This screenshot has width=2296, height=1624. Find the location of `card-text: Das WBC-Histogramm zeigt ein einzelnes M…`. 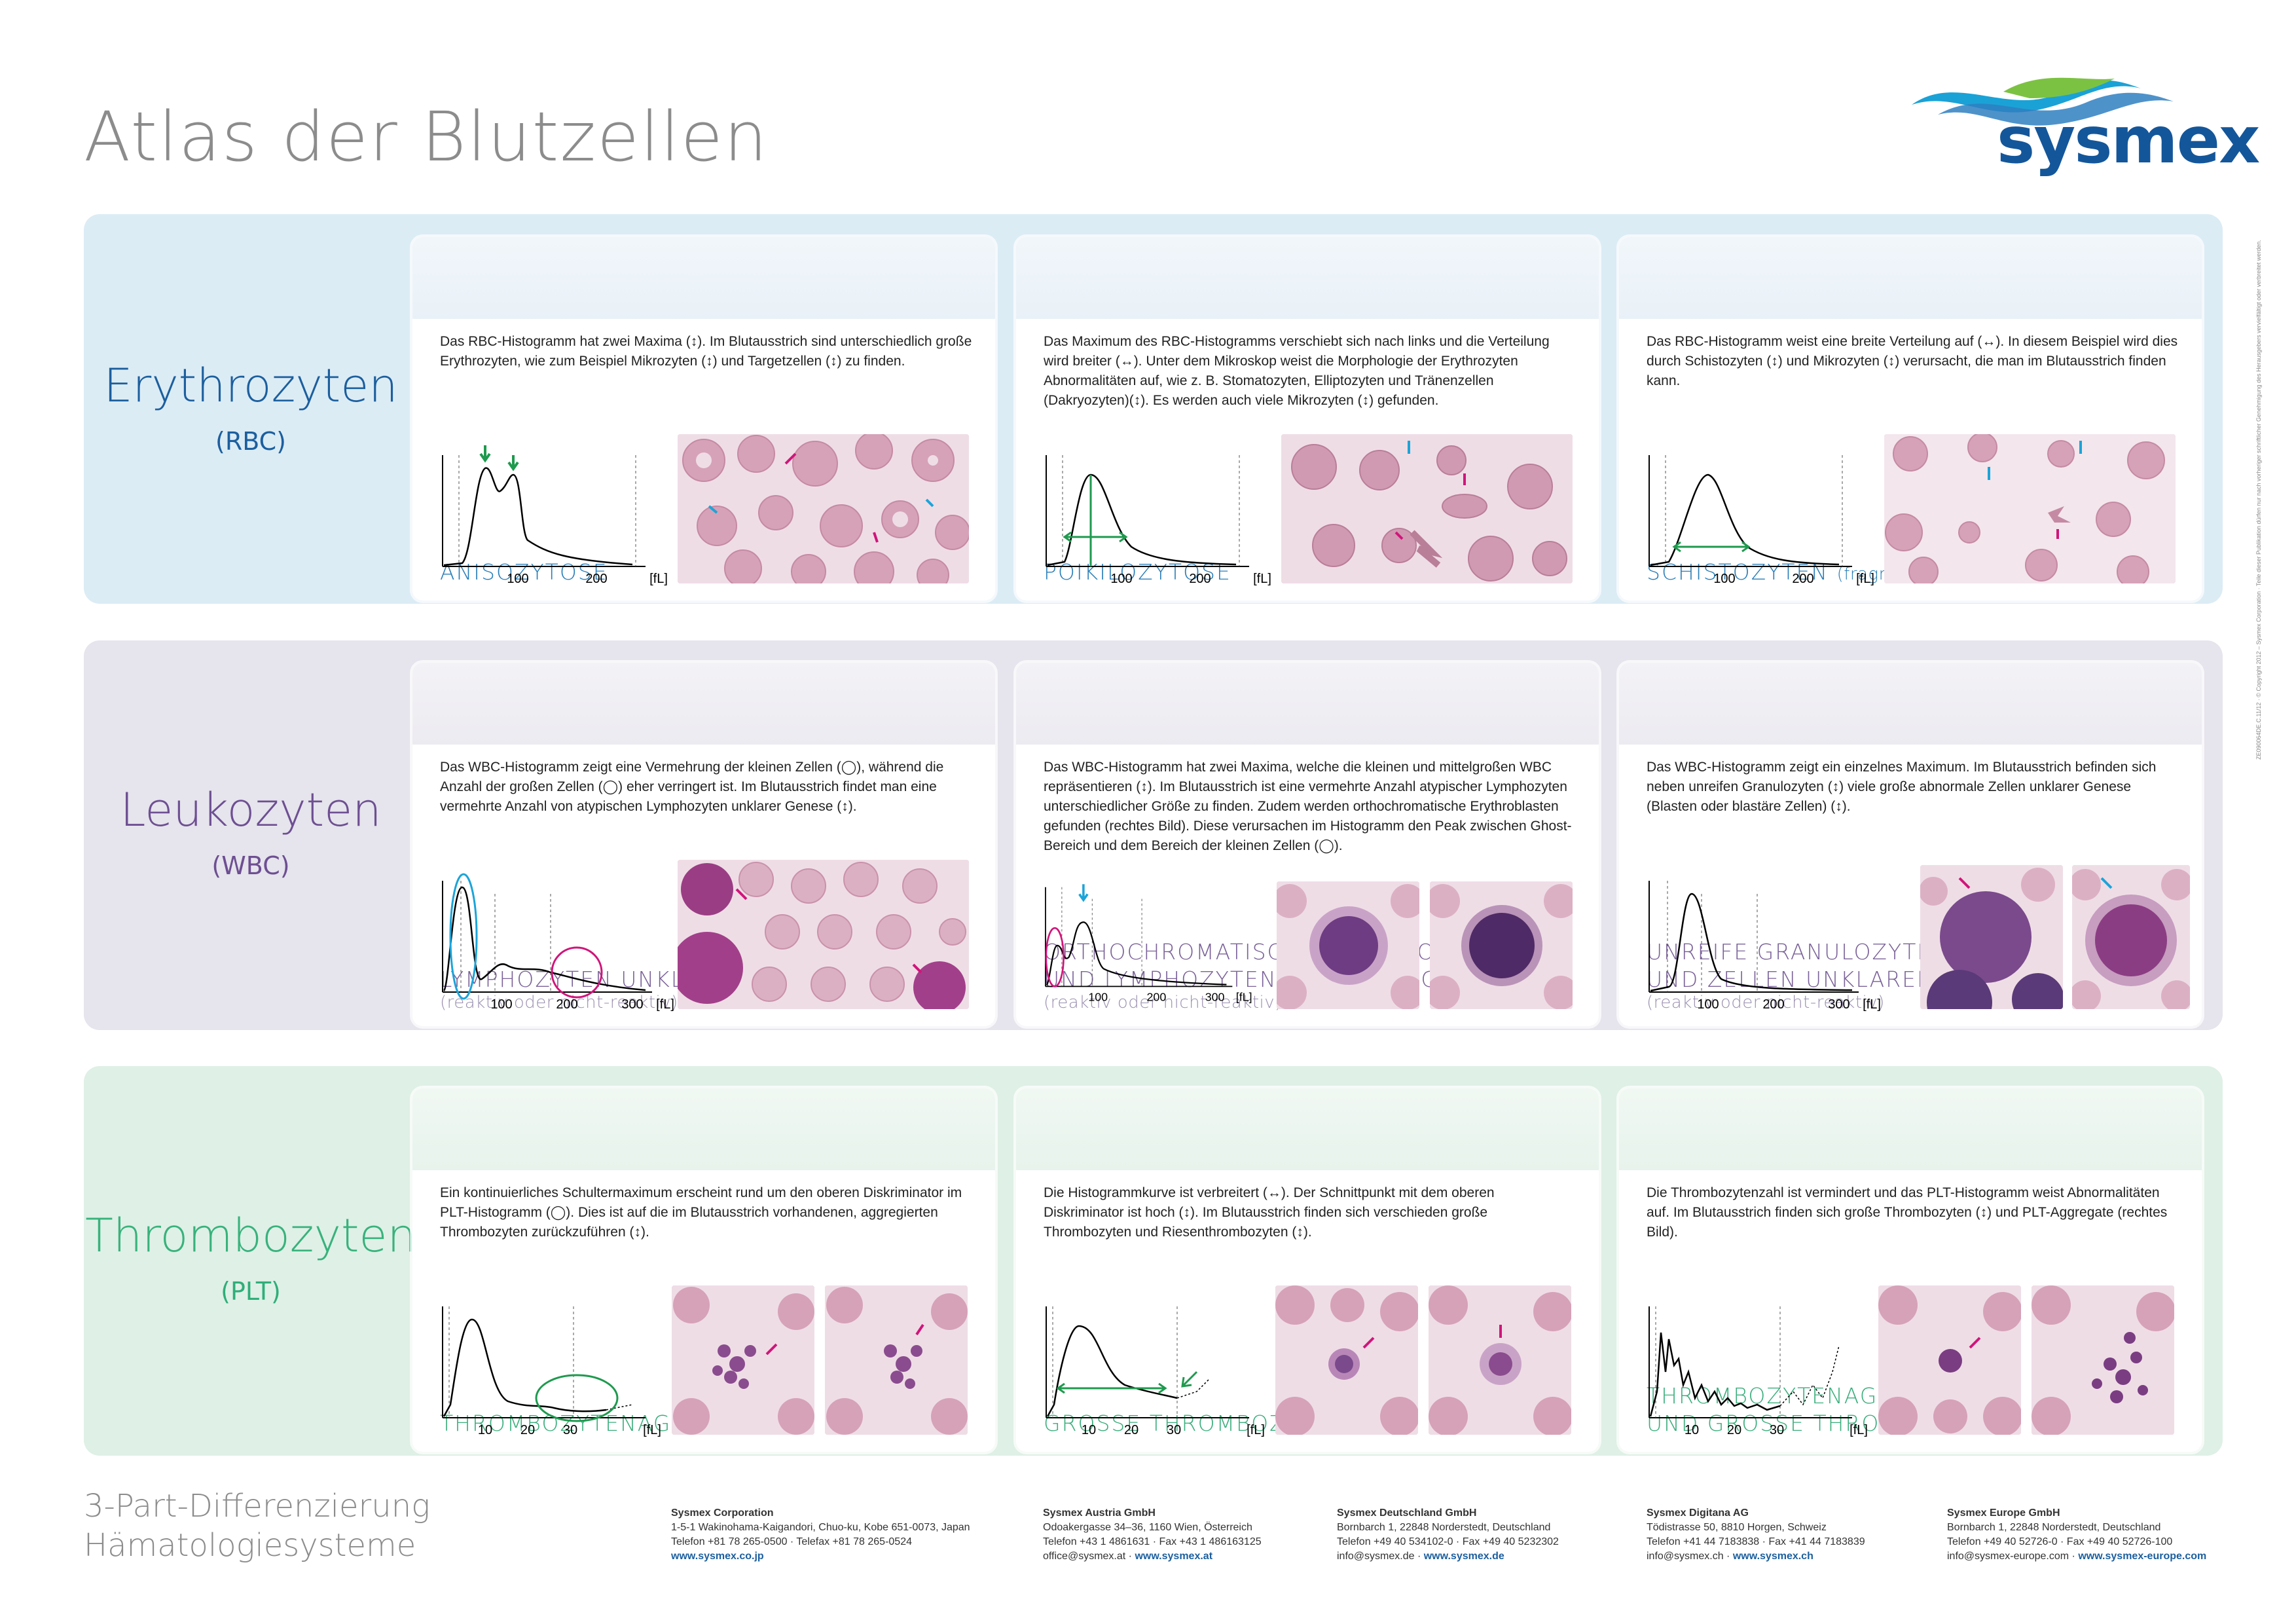

card-text: Das WBC-Histogramm zeigt ein einzelnes M… is located at coordinates (1902, 787).